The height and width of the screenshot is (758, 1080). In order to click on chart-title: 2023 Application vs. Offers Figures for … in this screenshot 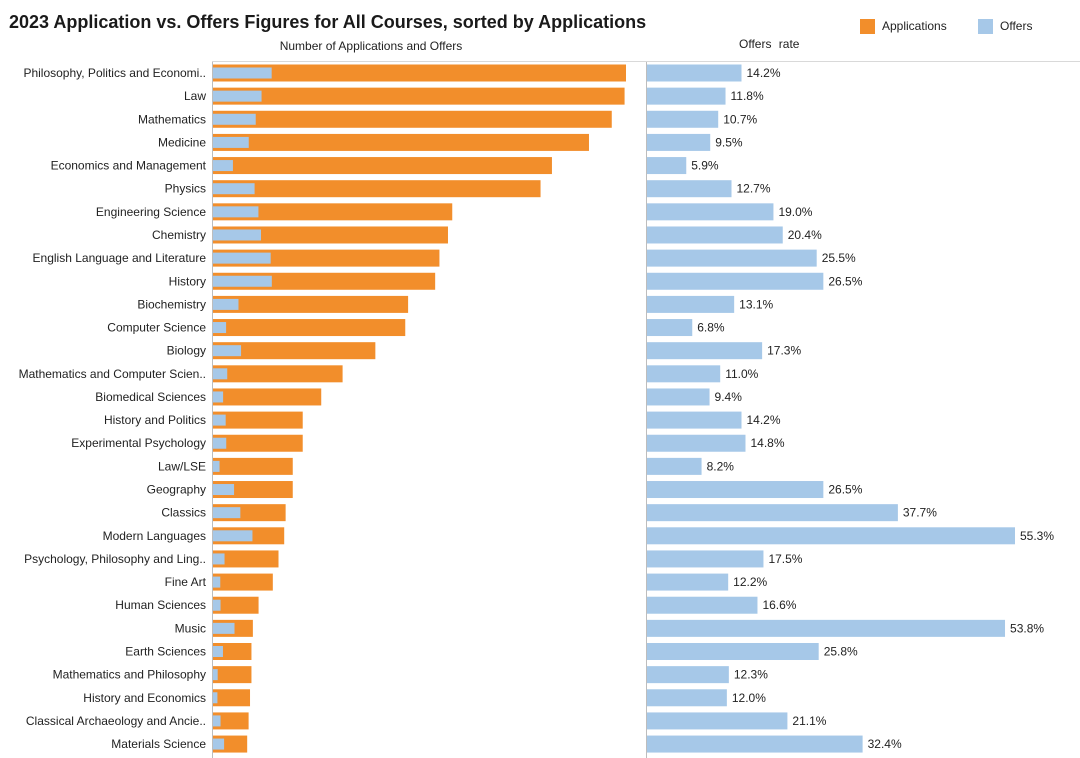, I will do `click(328, 22)`.